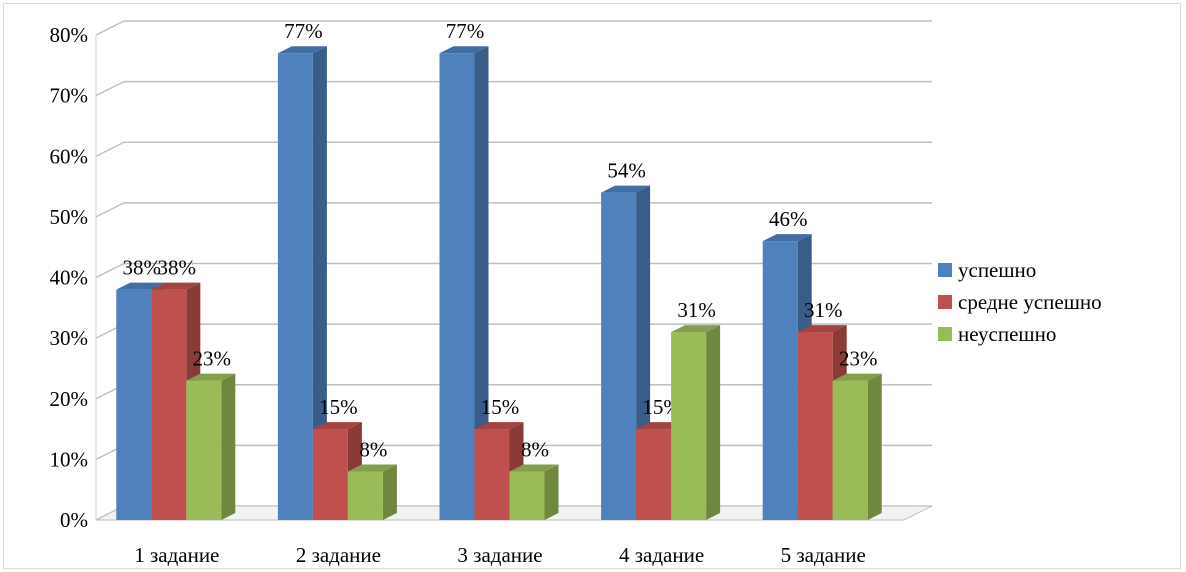 This screenshot has height=572, width=1186. What do you see at coordinates (176, 555) in the screenshot?
I see `x-tick-label: 1 задание` at bounding box center [176, 555].